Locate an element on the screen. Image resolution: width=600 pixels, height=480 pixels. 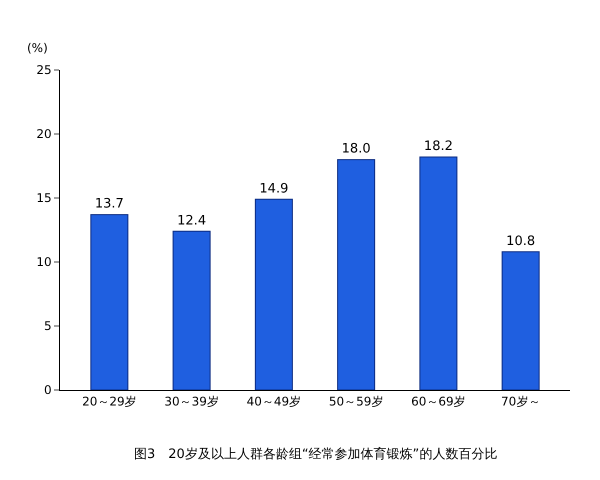
x-tick-label: 70岁～ is located at coordinates (520, 401).